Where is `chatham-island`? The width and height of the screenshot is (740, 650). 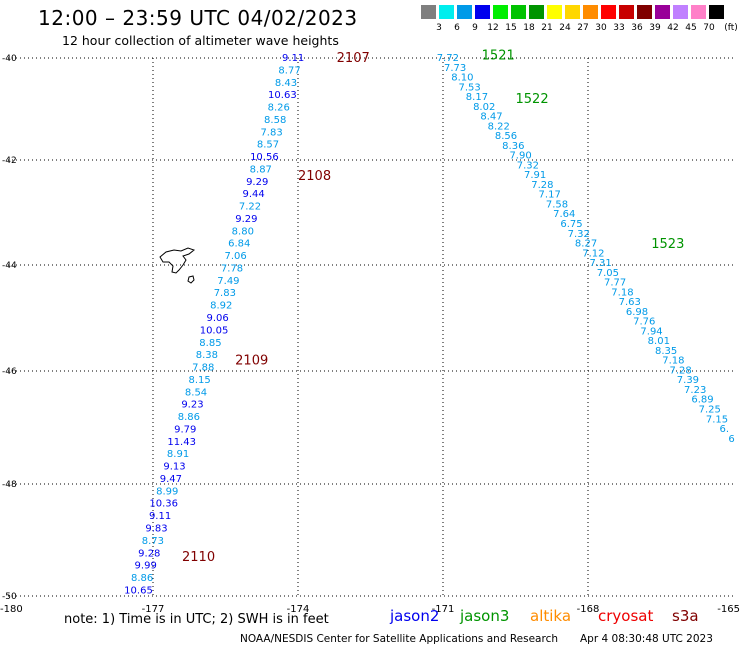
chatham-island is located at coordinates (177, 260).